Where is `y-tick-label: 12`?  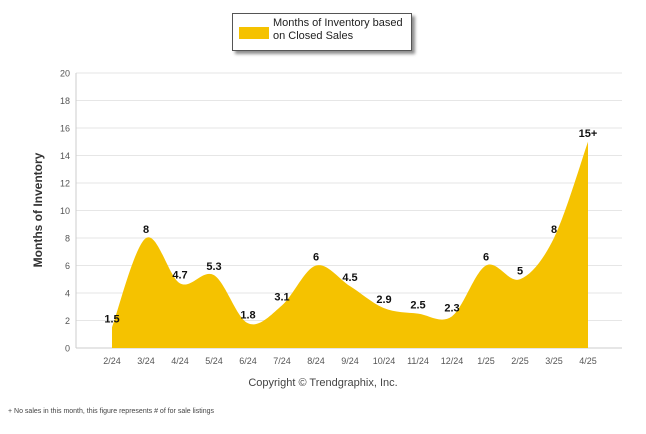 y-tick-label: 12 is located at coordinates (65, 184).